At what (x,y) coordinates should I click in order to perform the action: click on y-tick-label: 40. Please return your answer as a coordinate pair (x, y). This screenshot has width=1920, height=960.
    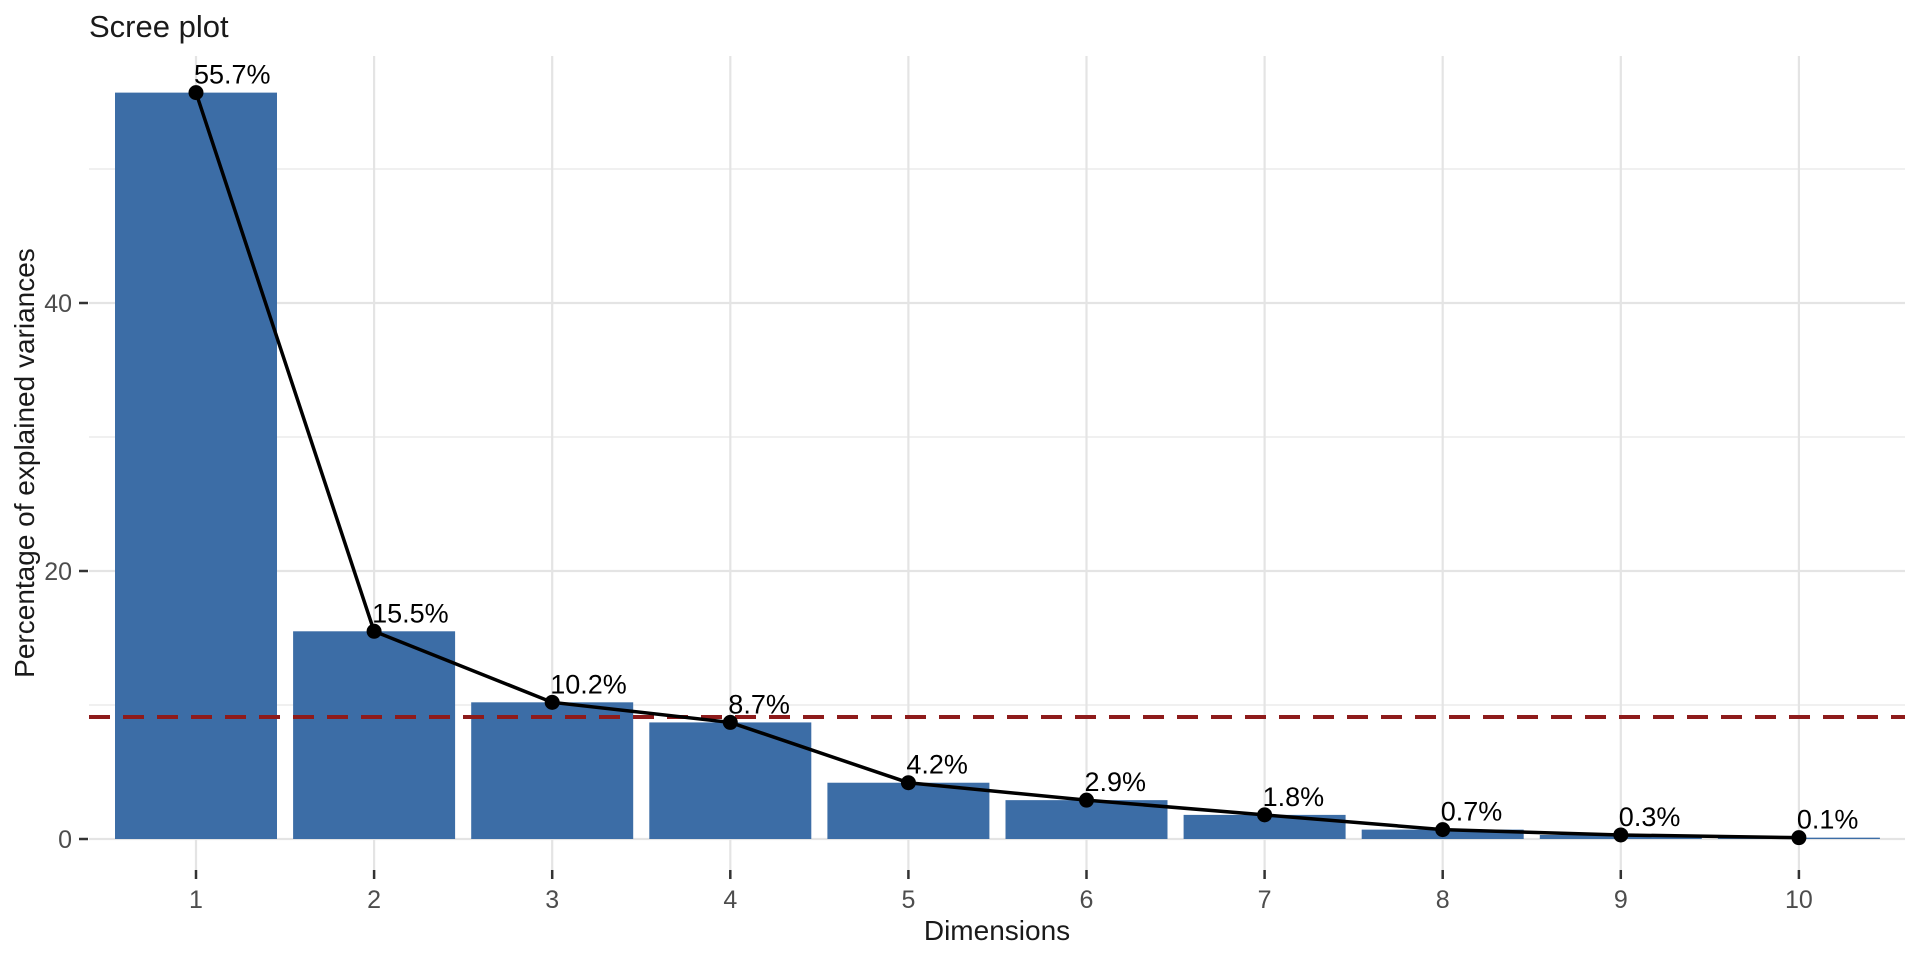
    Looking at the image, I should click on (58, 304).